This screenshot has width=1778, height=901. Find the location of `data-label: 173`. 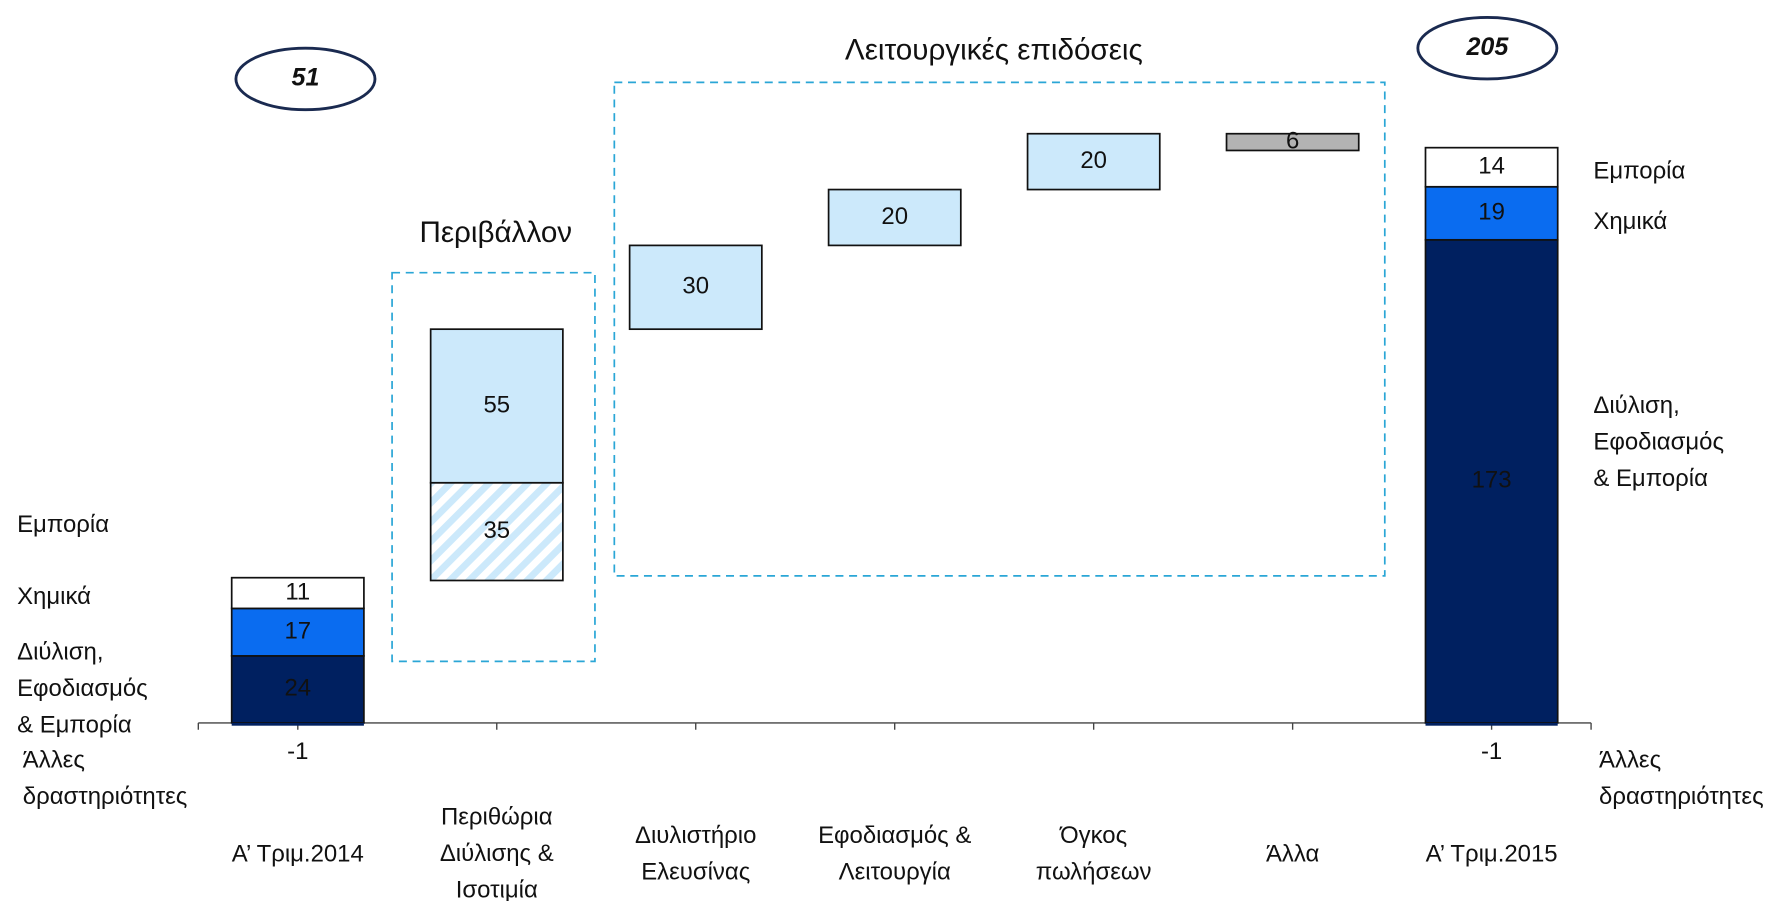

data-label: 173 is located at coordinates (1492, 480).